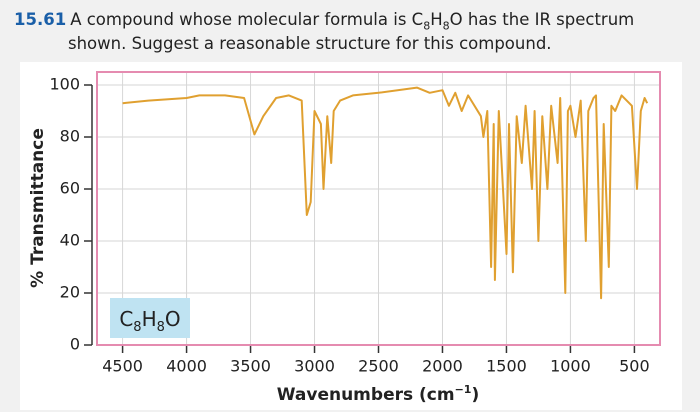 The image size is (700, 412). I want to click on x-axis-label: Wavenumbers (cm−1), so click(378, 394).